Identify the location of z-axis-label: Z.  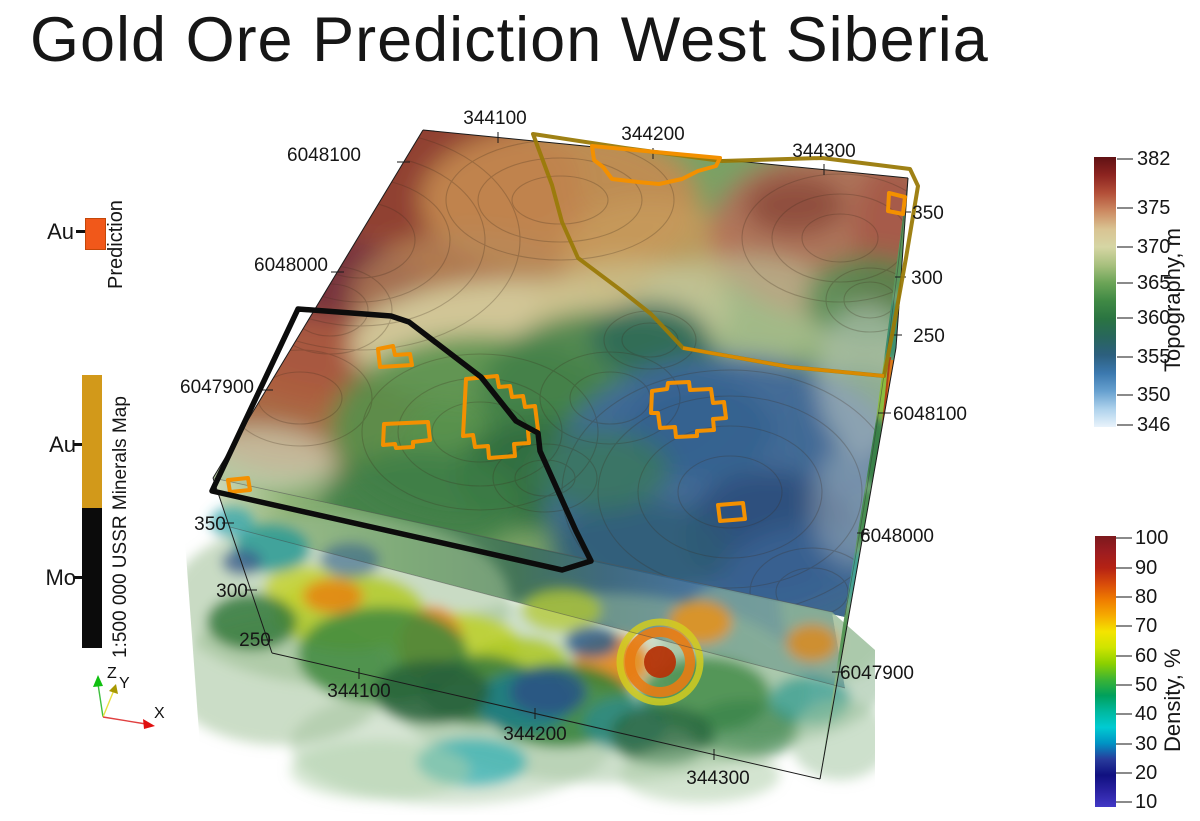
(112, 673).